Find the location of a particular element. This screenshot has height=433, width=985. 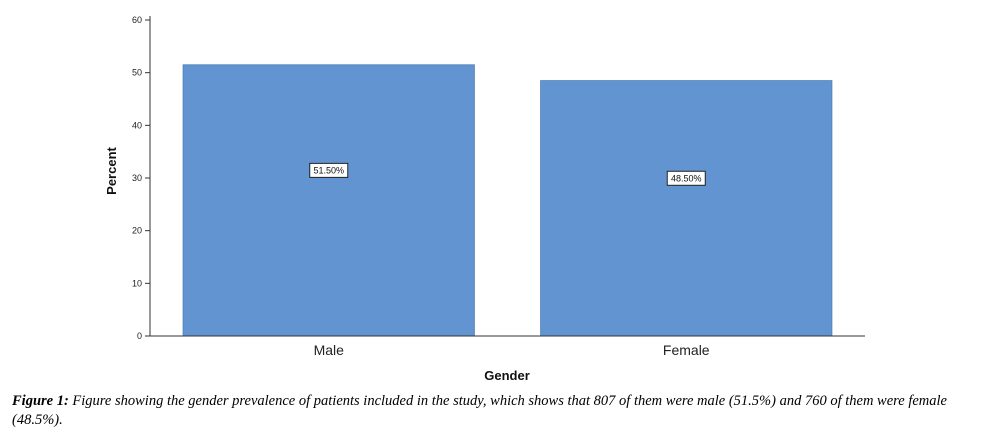

x-axis-tick-labels: Male Female is located at coordinates (512, 350).